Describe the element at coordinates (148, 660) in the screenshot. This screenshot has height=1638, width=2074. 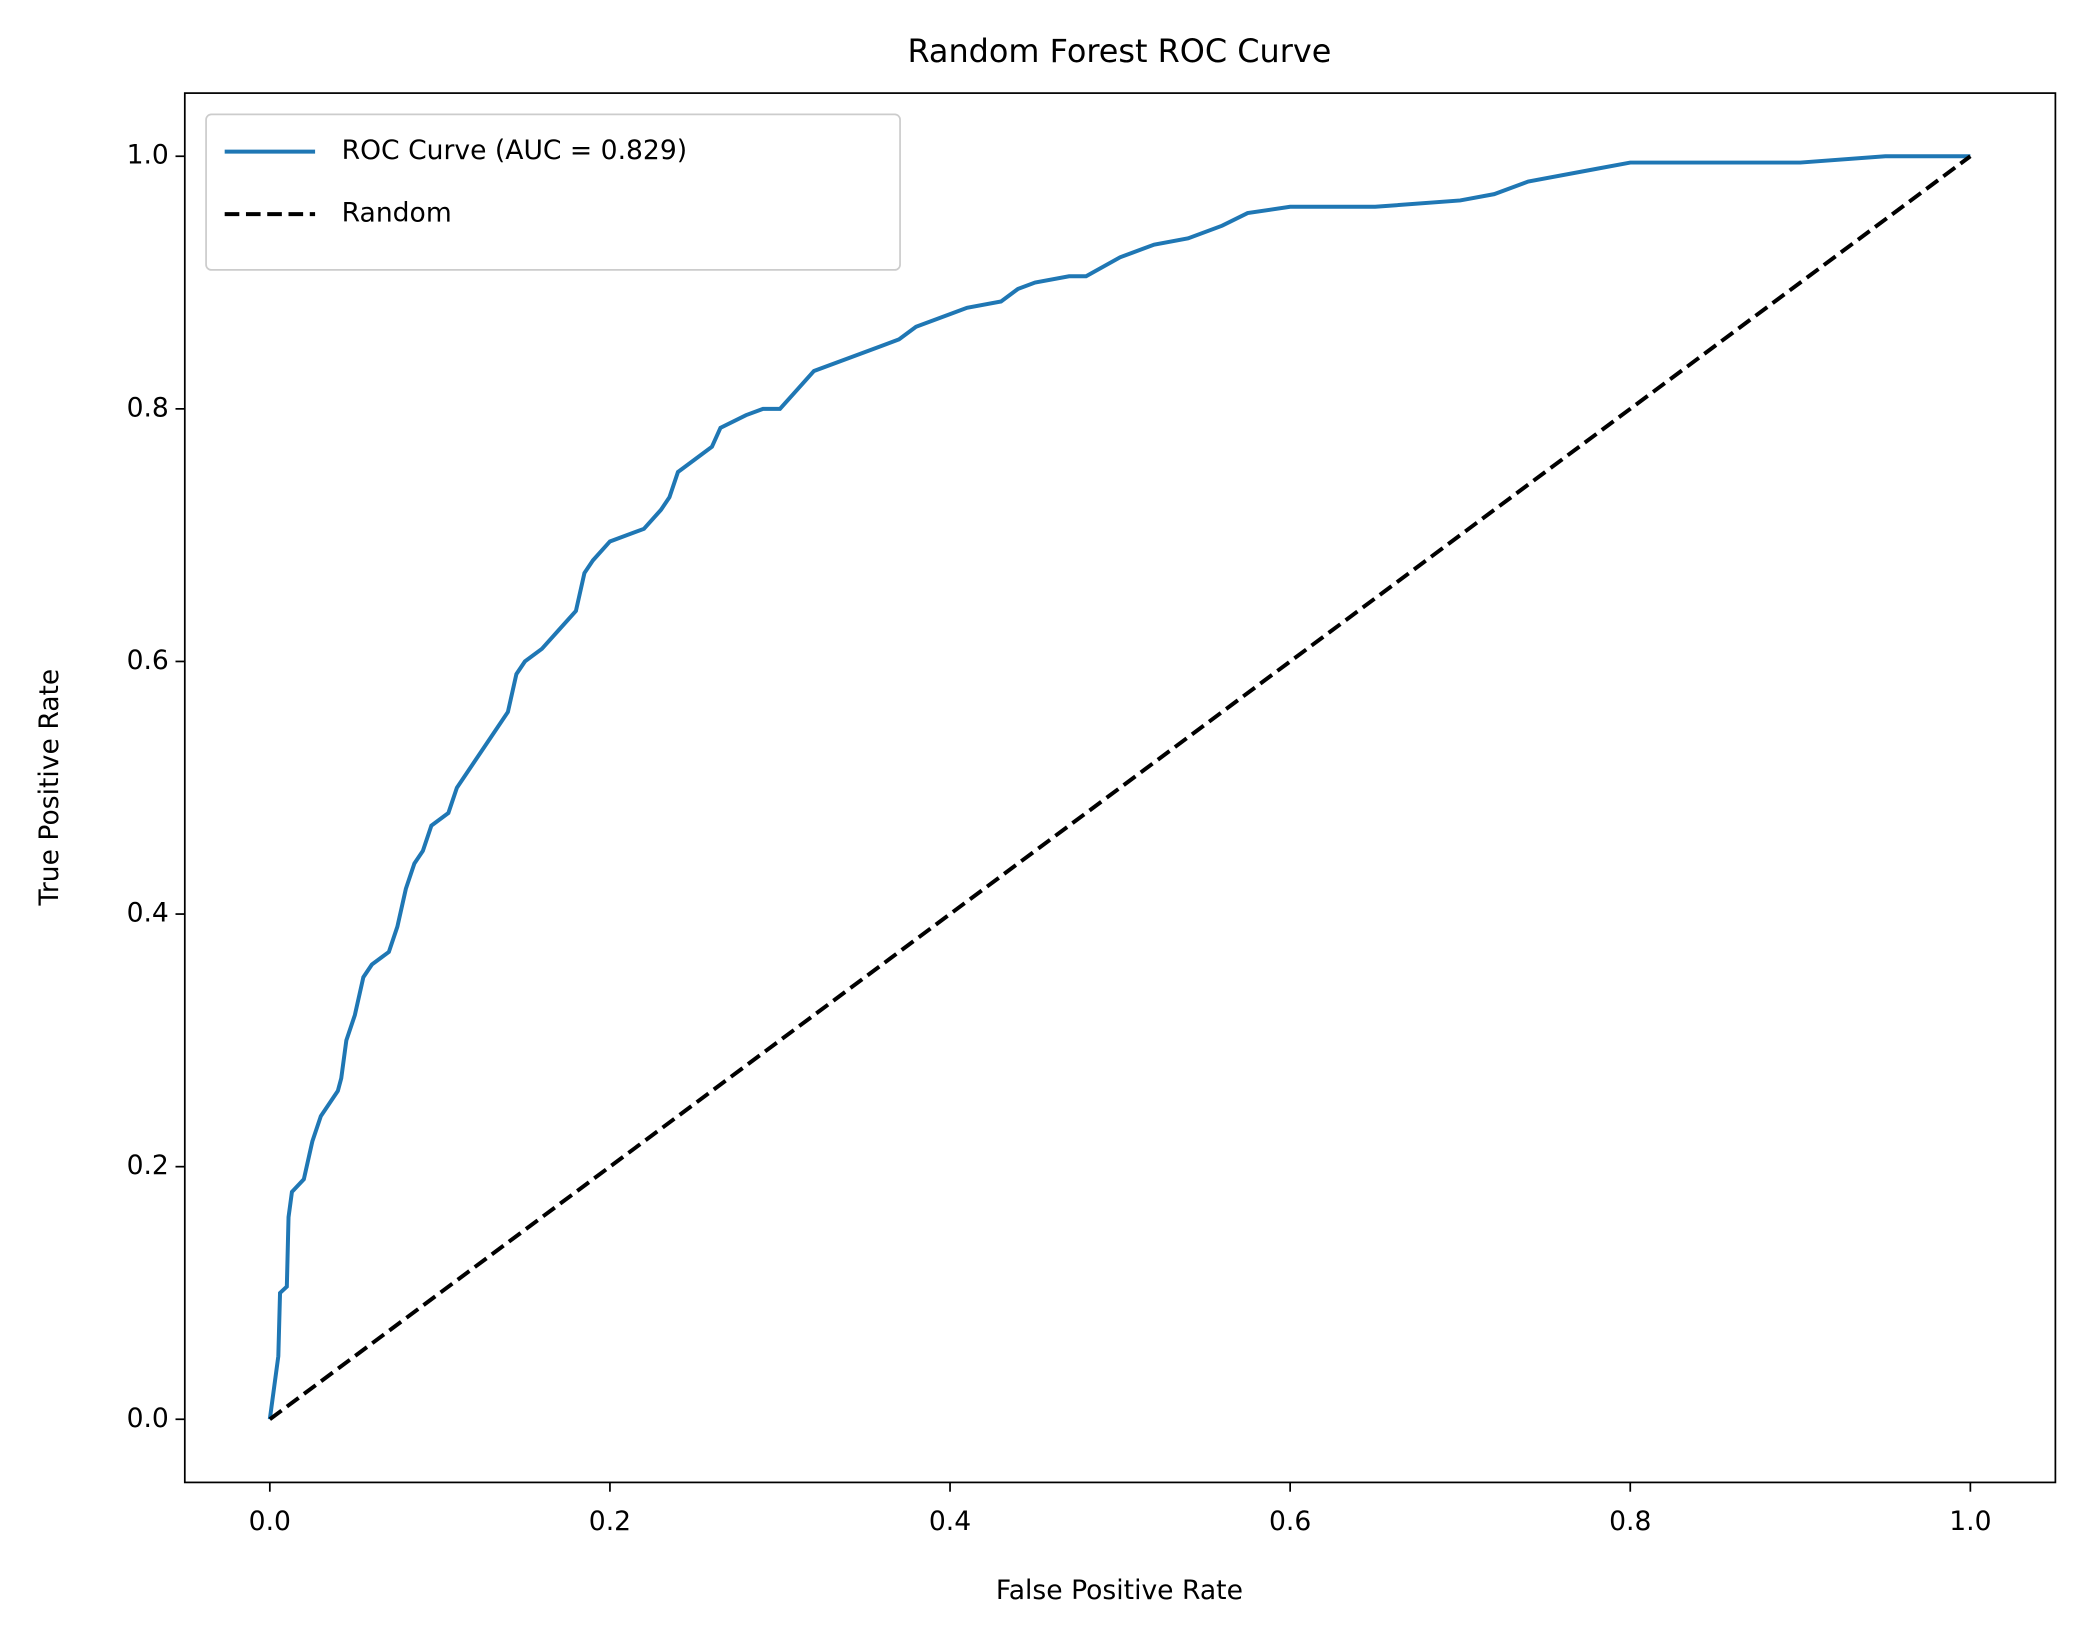
I see `y-tick-label: 0.6` at that location.